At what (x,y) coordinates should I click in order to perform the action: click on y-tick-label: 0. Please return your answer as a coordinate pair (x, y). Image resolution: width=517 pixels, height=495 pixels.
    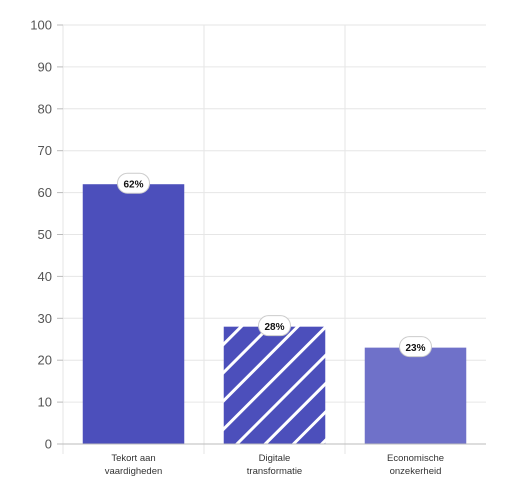
    Looking at the image, I should click on (48, 444).